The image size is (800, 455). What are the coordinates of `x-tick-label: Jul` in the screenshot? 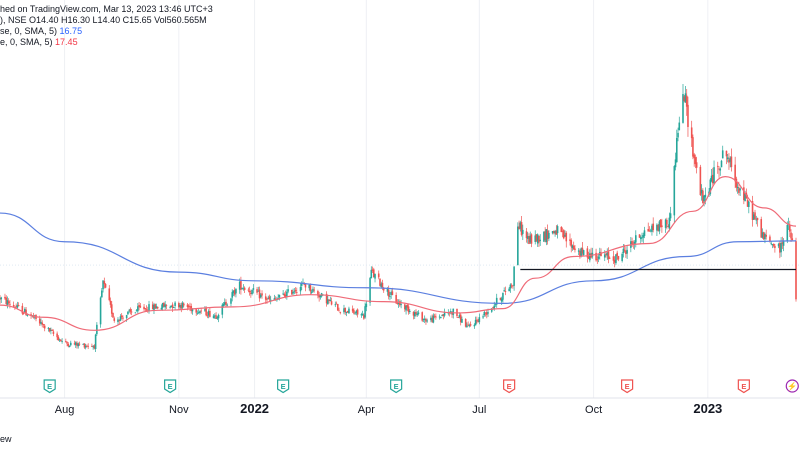 It's located at (479, 410).